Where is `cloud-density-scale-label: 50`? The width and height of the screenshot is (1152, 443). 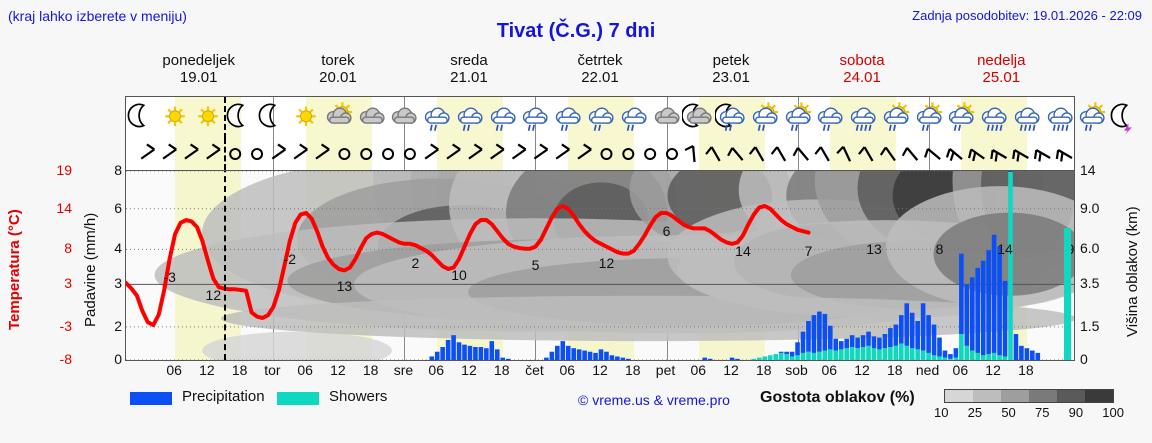 cloud-density-scale-label: 50 is located at coordinates (1008, 412).